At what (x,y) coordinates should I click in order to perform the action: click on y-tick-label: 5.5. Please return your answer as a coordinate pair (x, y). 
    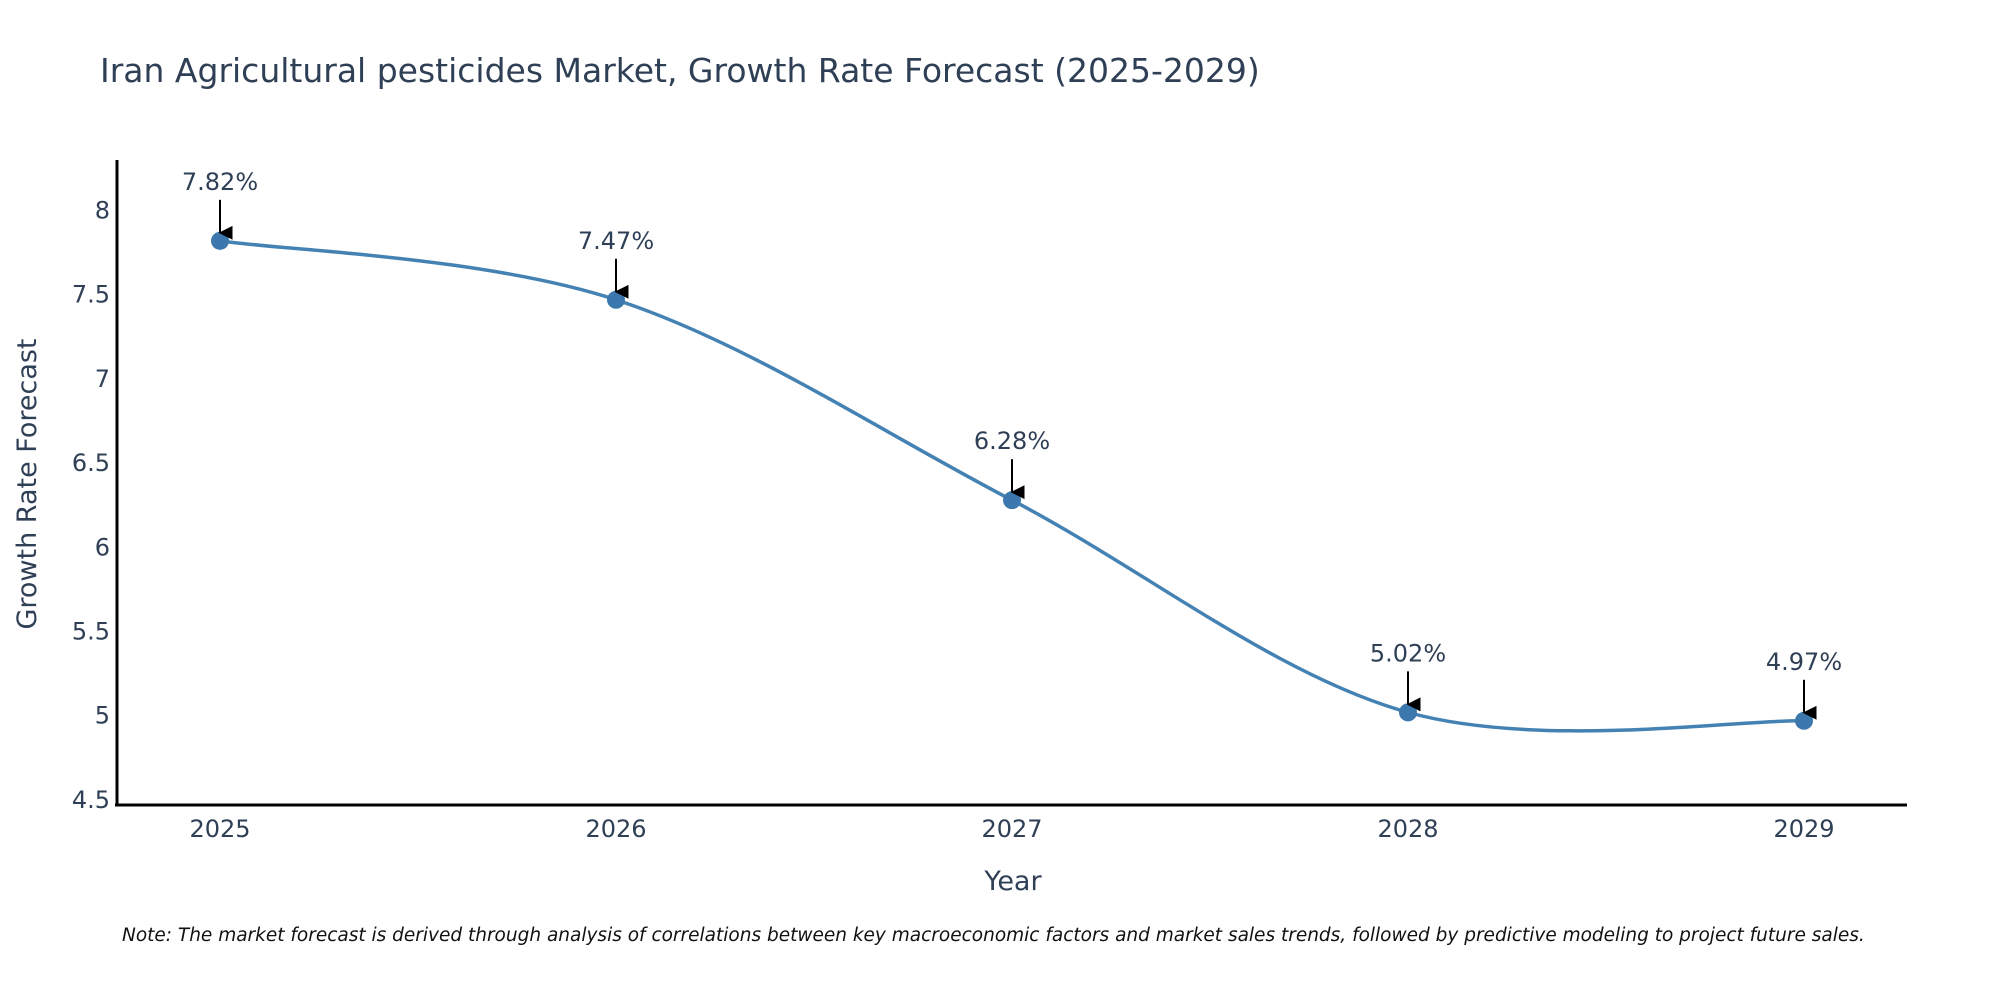
    Looking at the image, I should click on (91, 632).